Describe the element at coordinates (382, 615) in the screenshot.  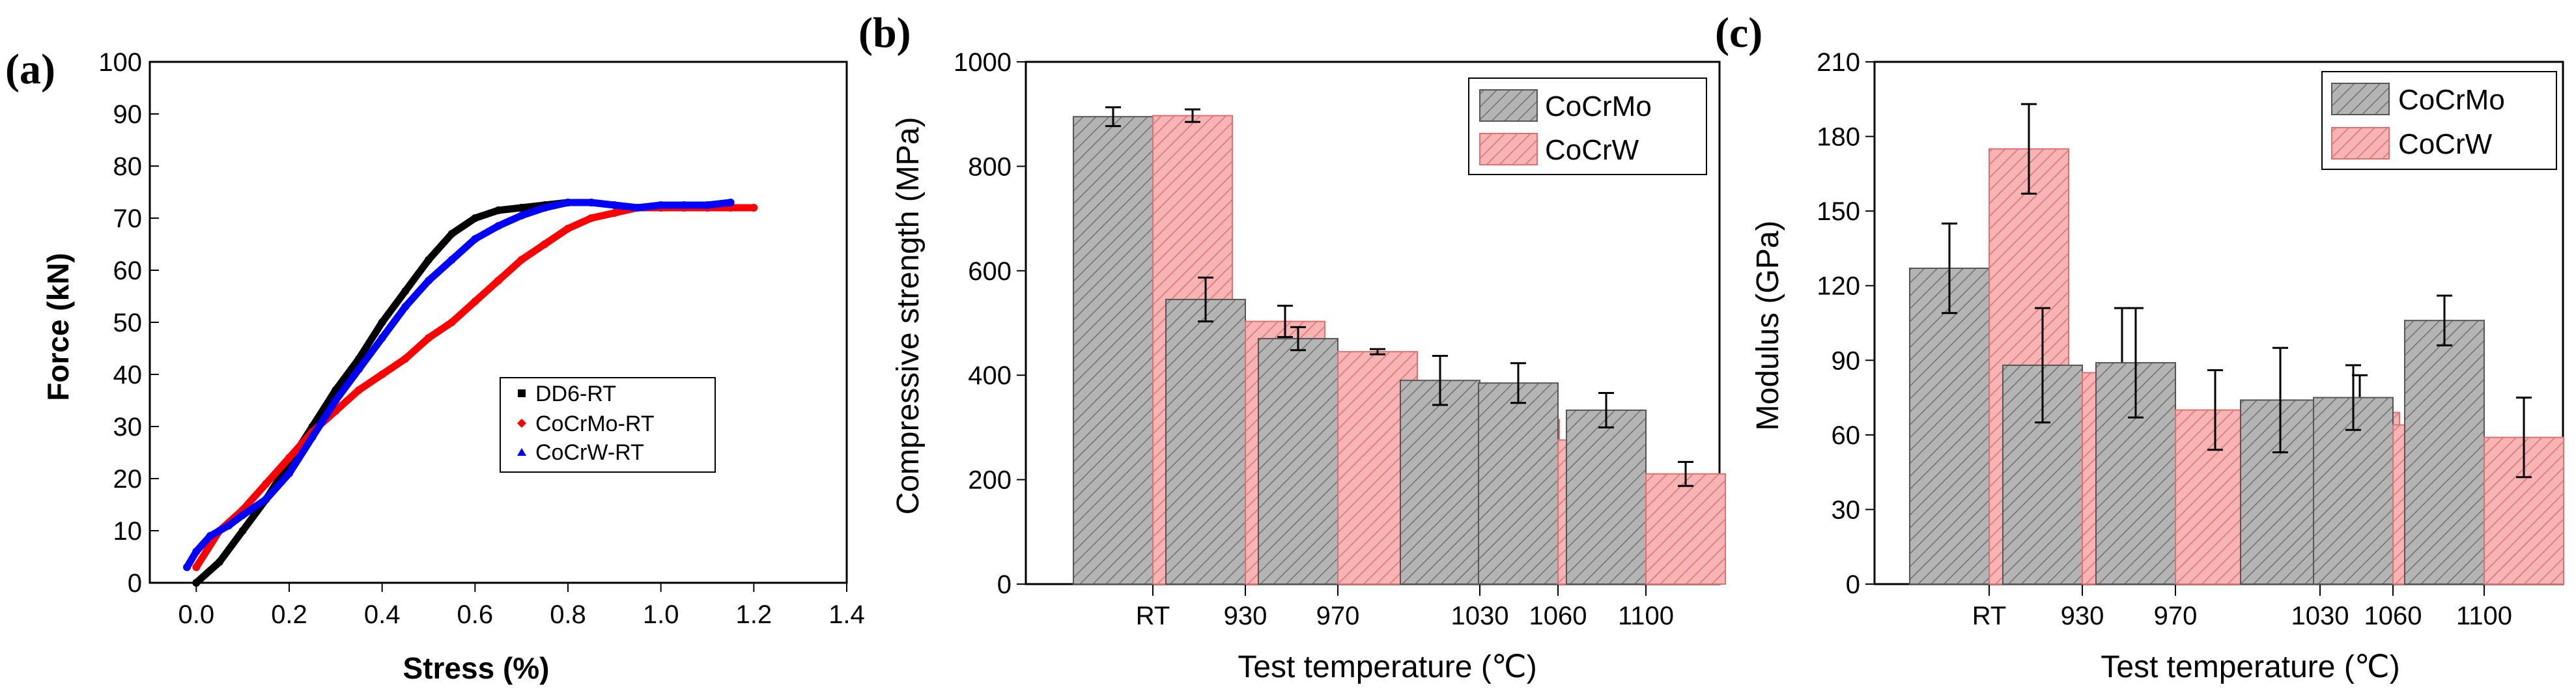
I see `panel-a-xtick-label: 0.4` at that location.